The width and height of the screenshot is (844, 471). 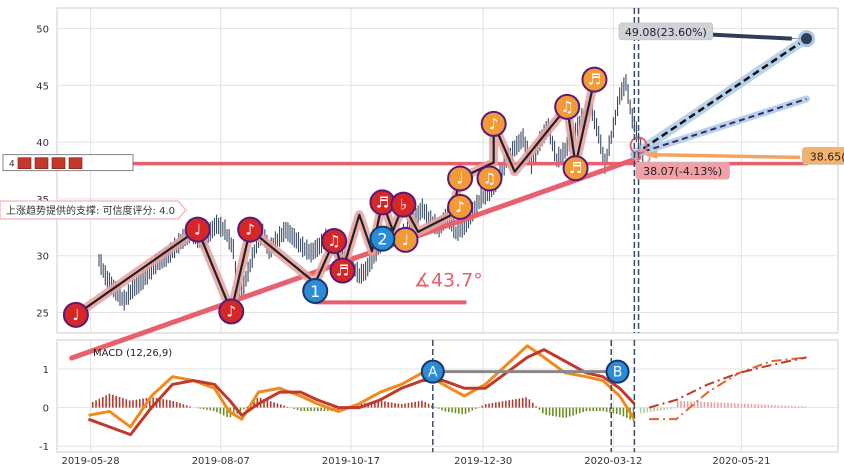 I want to click on orange-arrow, so click(x=725, y=156).